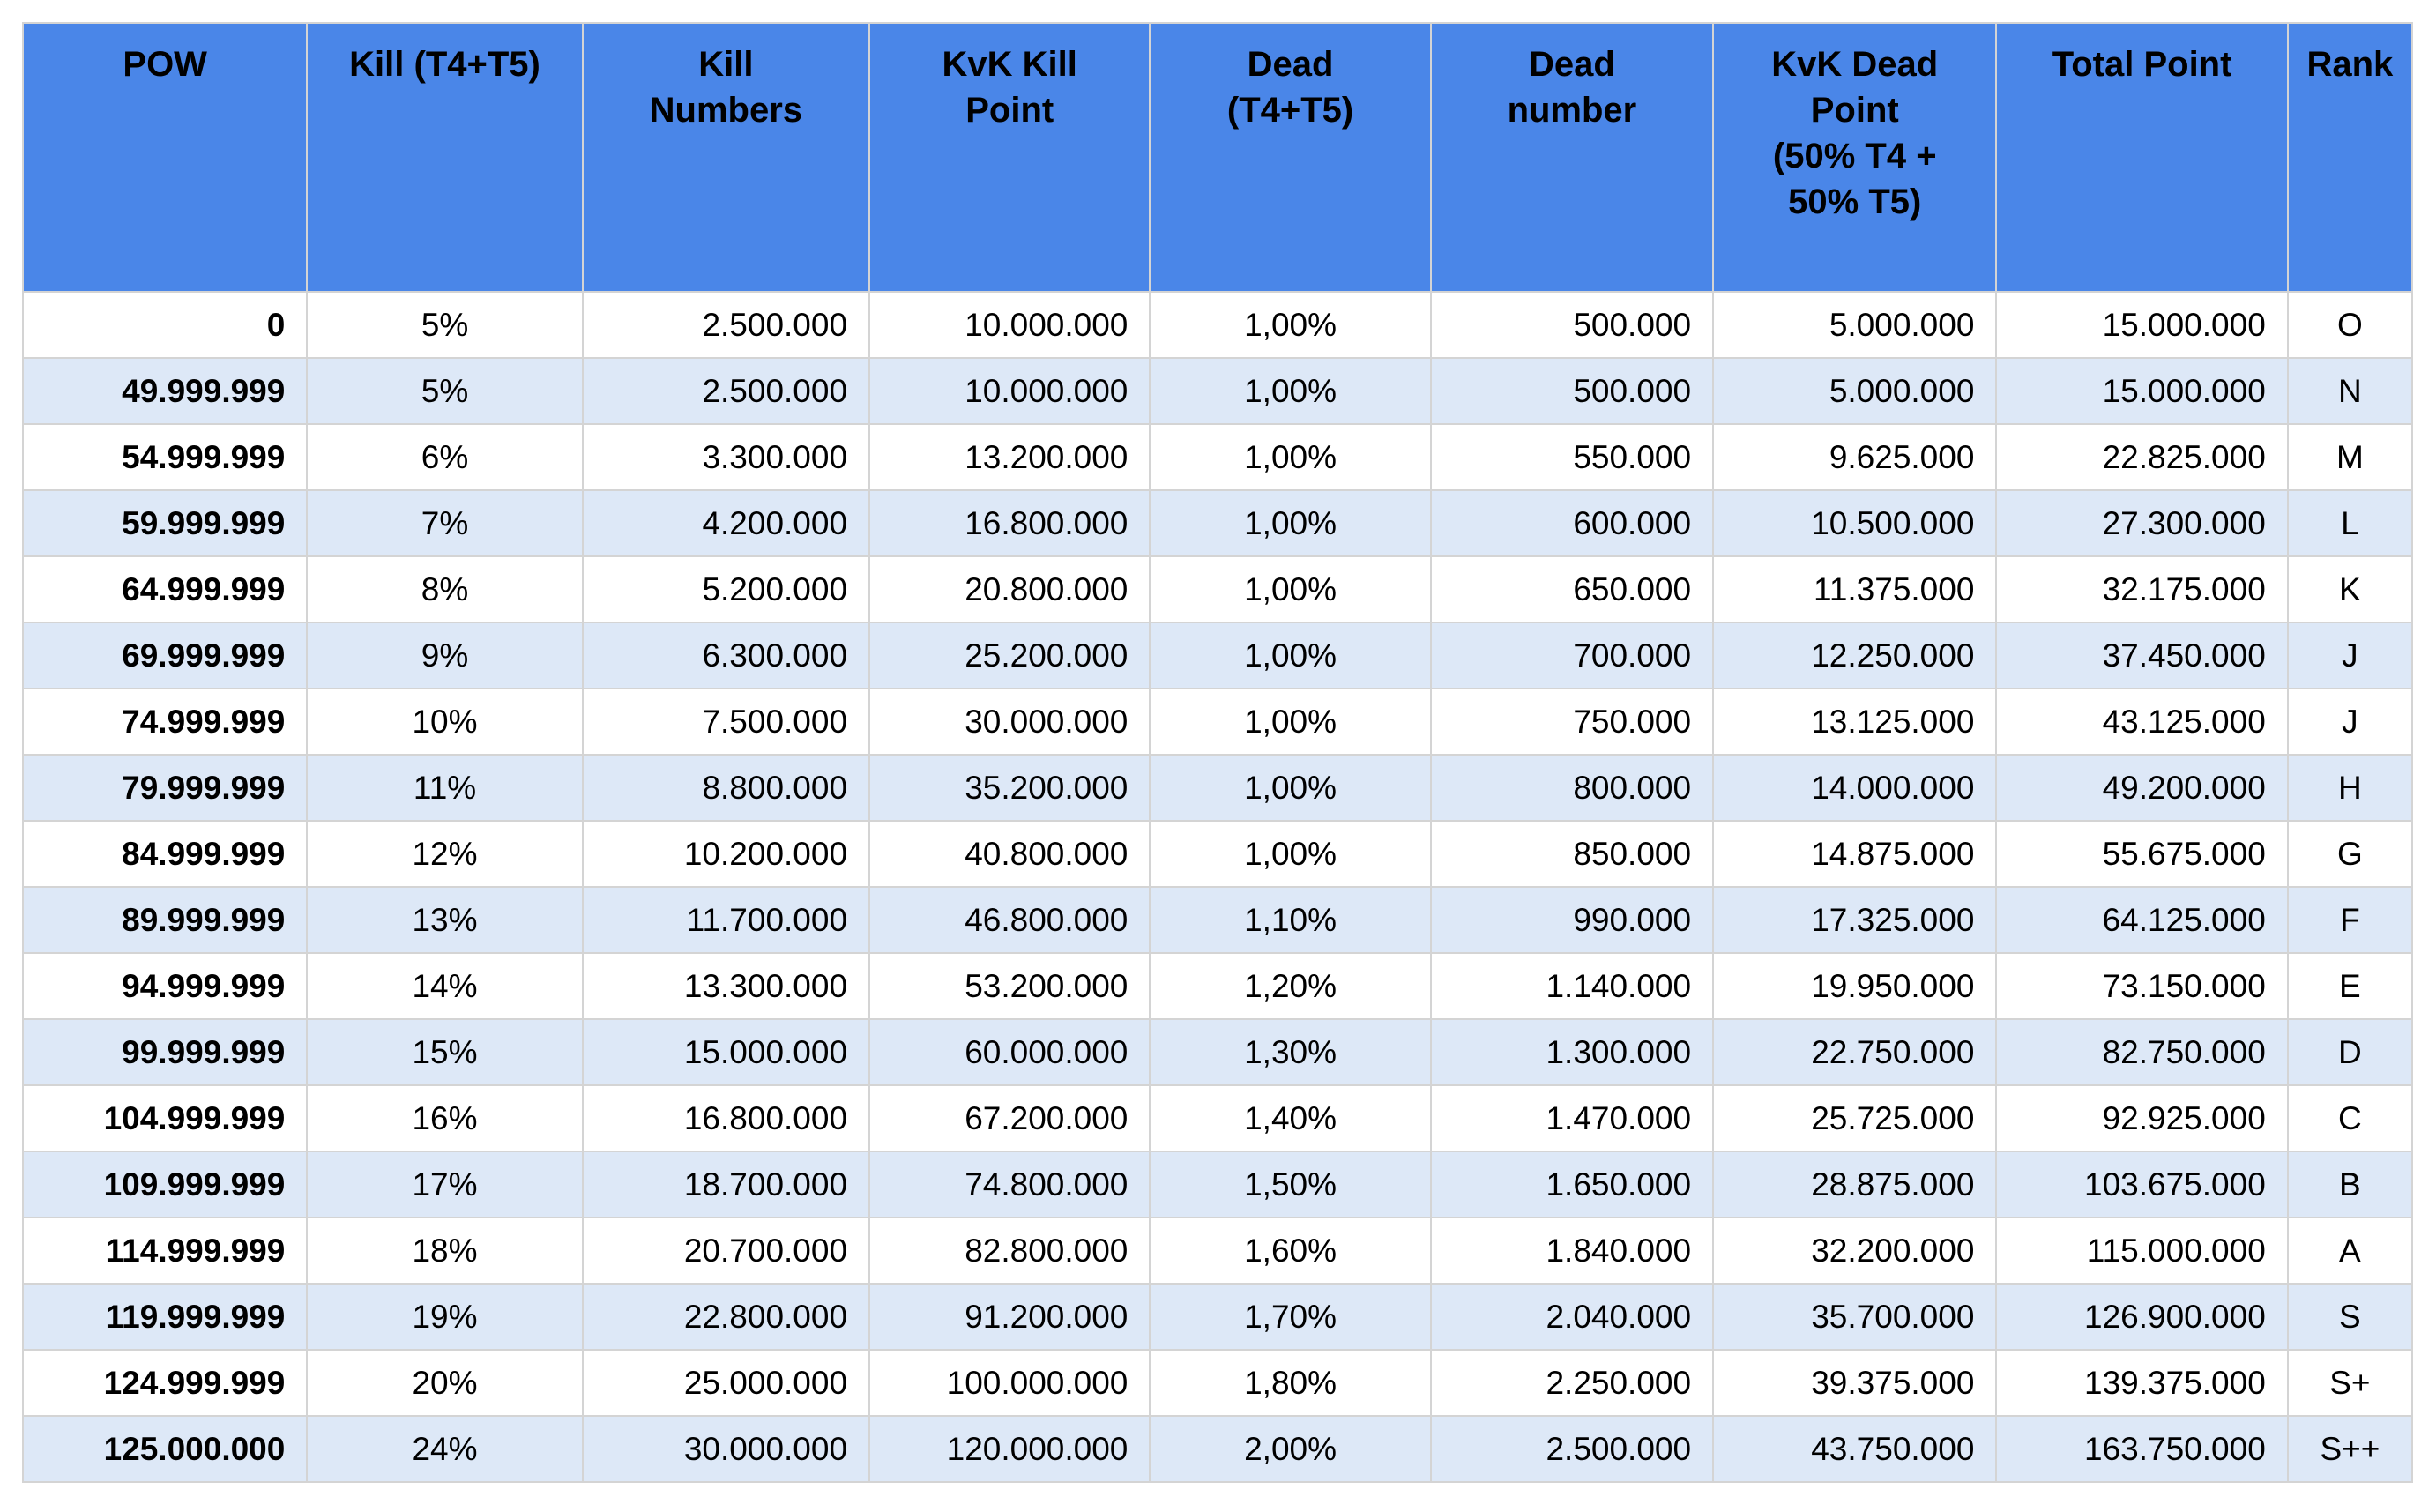 The image size is (2436, 1512). Describe the element at coordinates (1855, 457) in the screenshot. I see `cell-kvk-dead-point: 9.625.000` at that location.